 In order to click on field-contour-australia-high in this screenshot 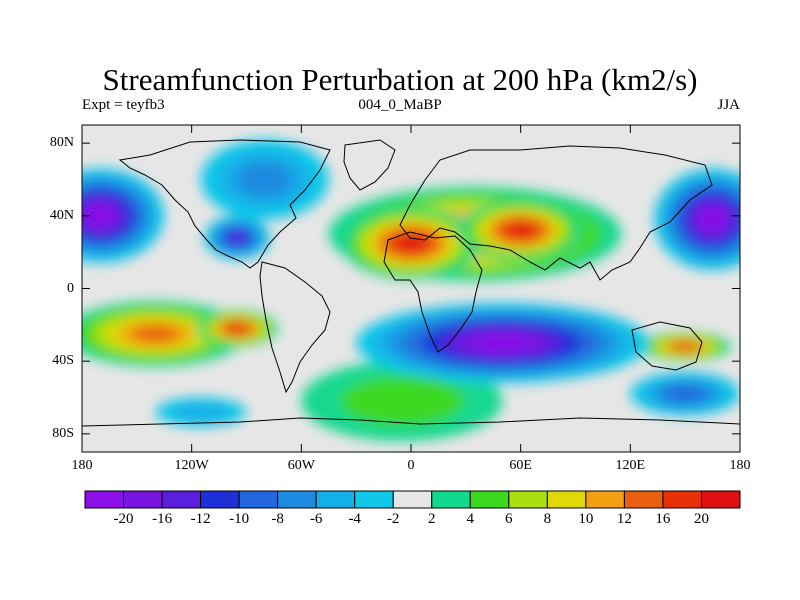, I will do `click(685, 346)`.